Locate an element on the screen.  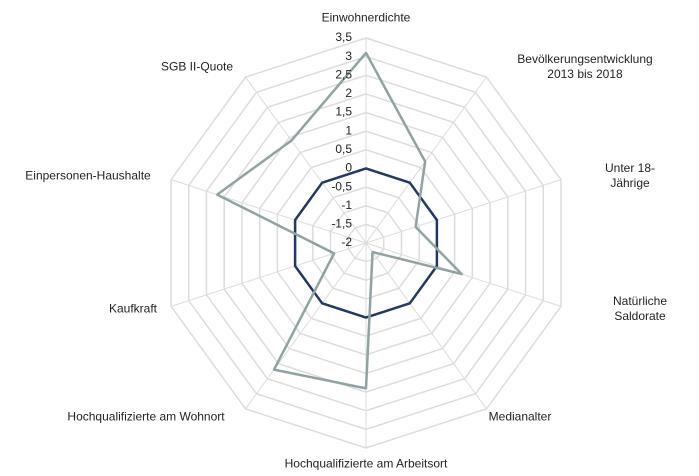
category-label: Bevölkerungsentwicklung 2013 bis 2018 is located at coordinates (585, 66).